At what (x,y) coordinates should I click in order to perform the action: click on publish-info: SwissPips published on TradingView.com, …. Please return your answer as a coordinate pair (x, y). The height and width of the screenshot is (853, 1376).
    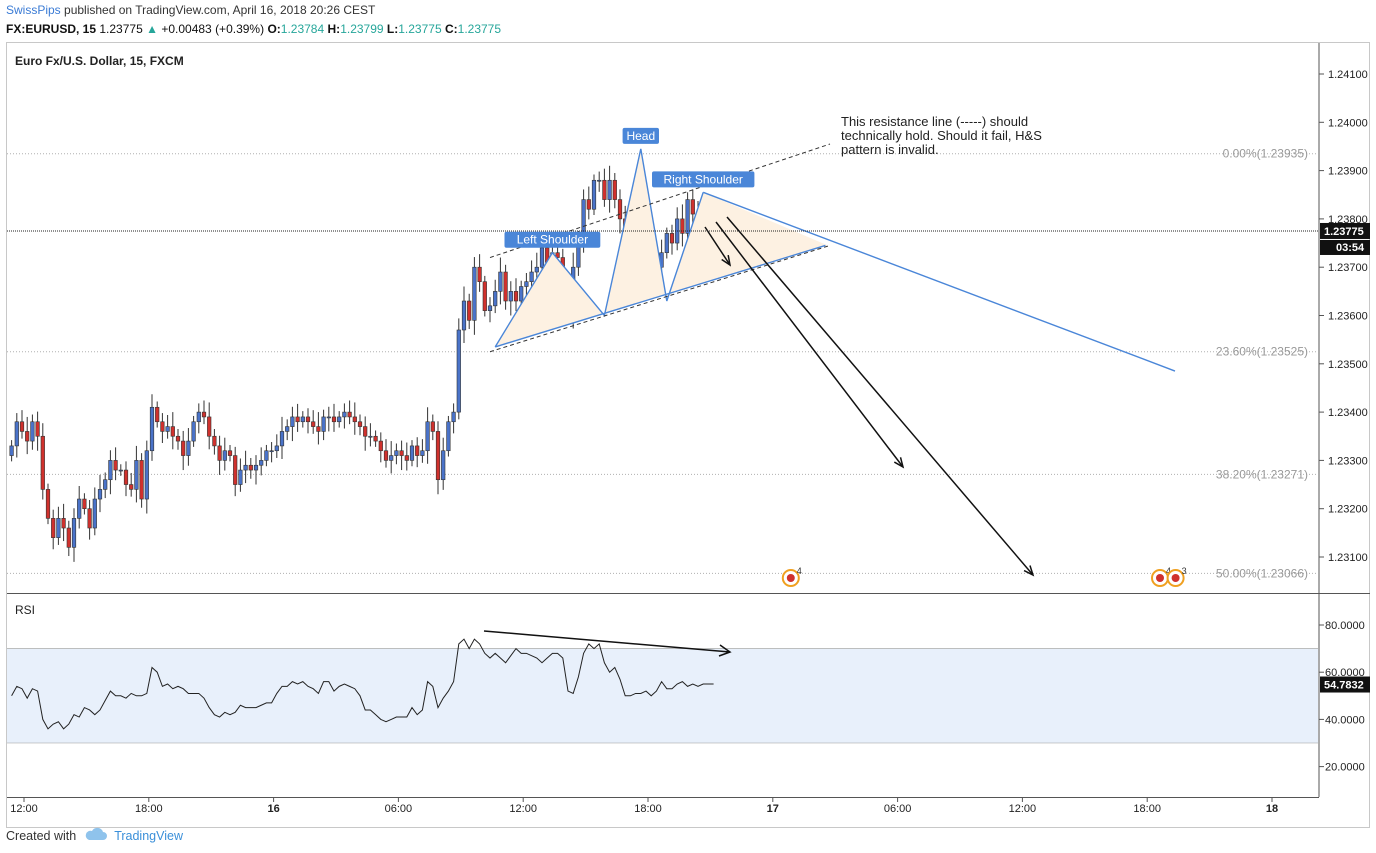
    Looking at the image, I should click on (190, 10).